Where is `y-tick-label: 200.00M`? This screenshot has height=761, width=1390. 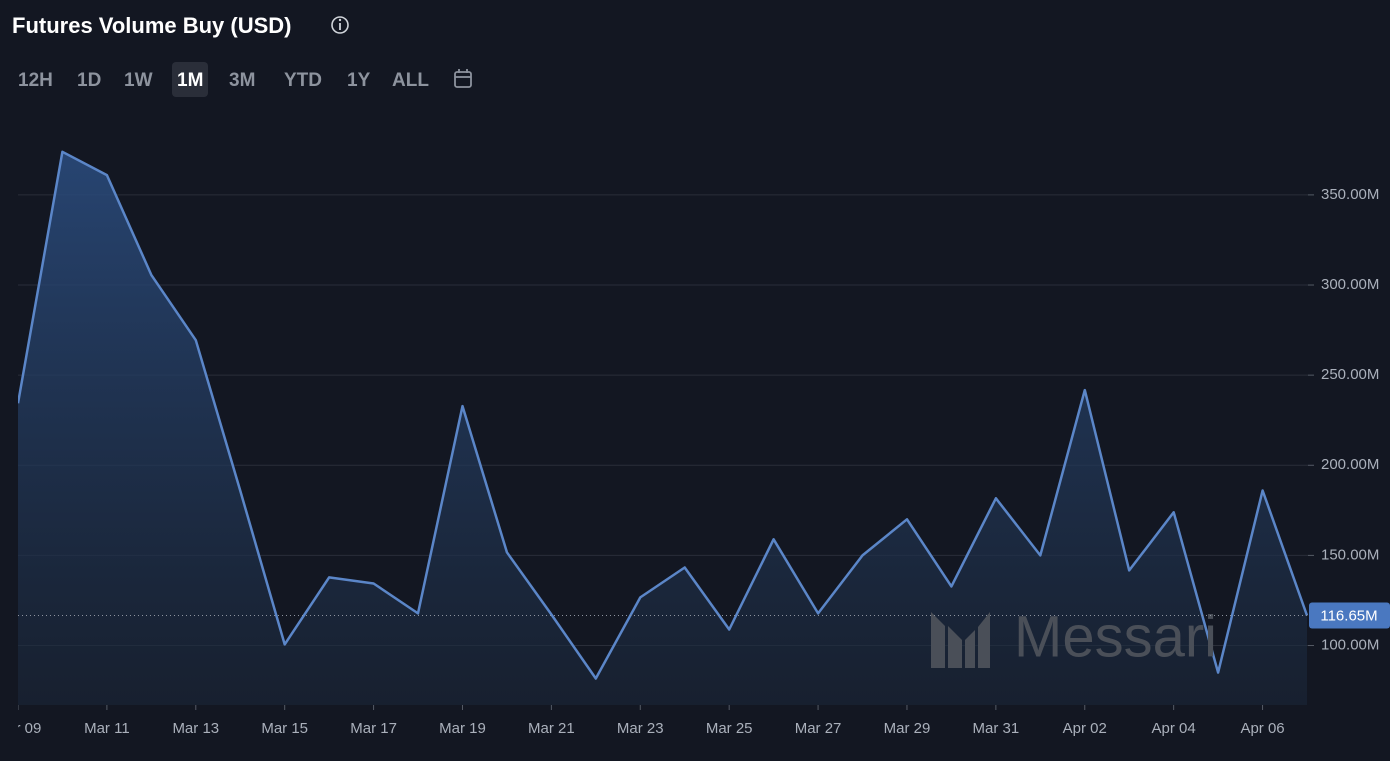 y-tick-label: 200.00M is located at coordinates (1350, 464).